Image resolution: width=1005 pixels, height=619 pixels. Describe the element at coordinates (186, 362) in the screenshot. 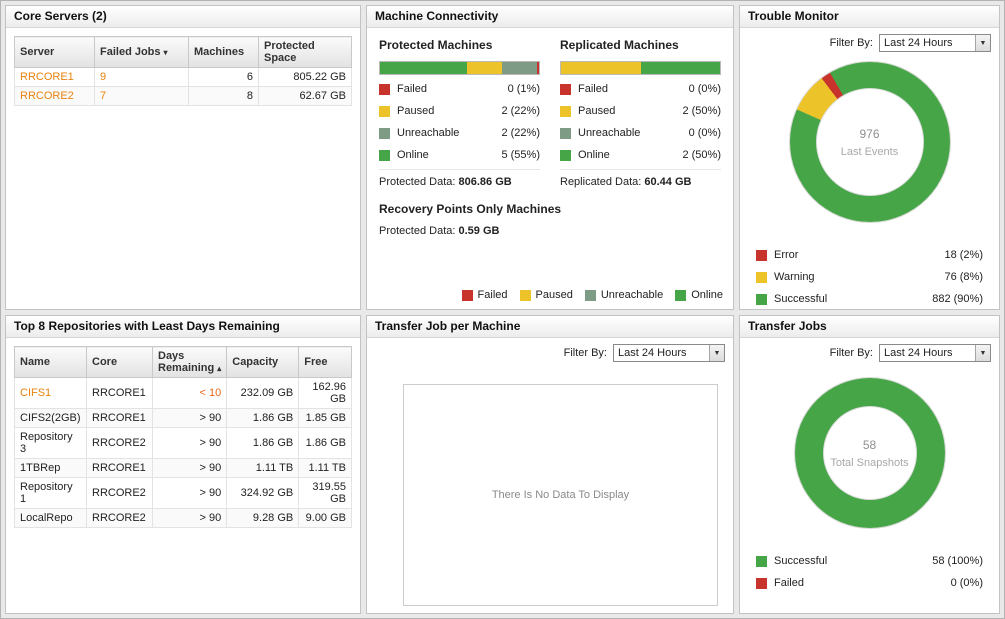

I see `column-label: Days Remaining` at that location.